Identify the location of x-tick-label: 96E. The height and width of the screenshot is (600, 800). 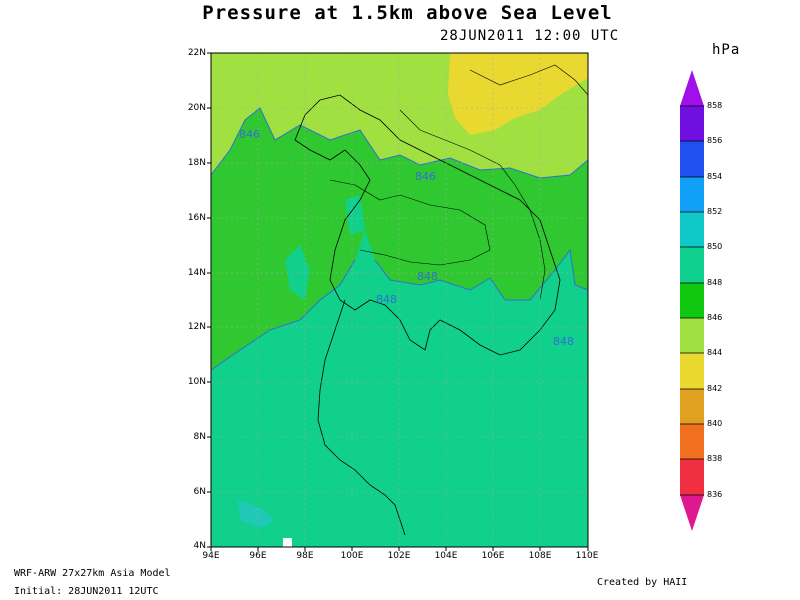
(258, 556).